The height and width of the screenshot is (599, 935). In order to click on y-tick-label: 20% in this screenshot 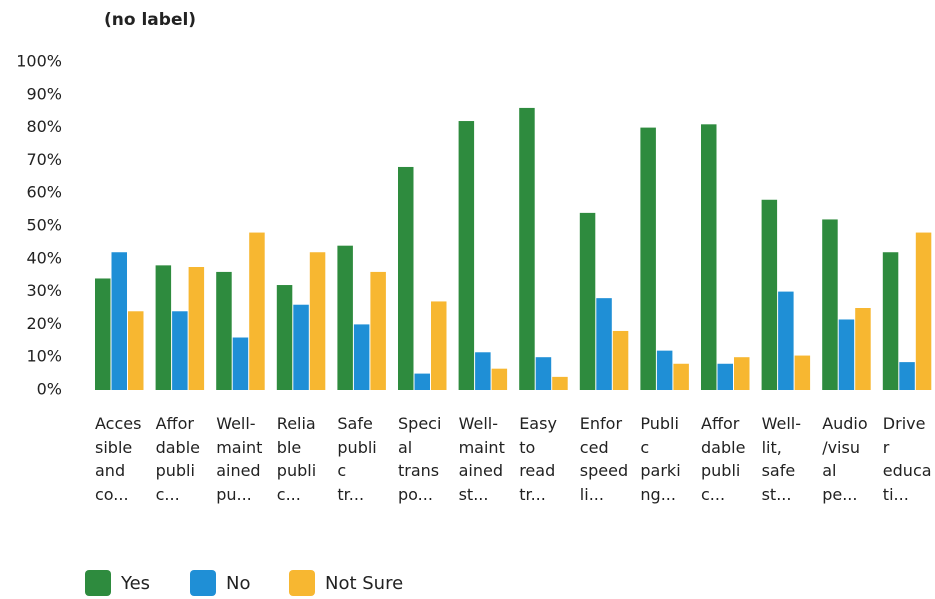, I will do `click(44, 323)`.